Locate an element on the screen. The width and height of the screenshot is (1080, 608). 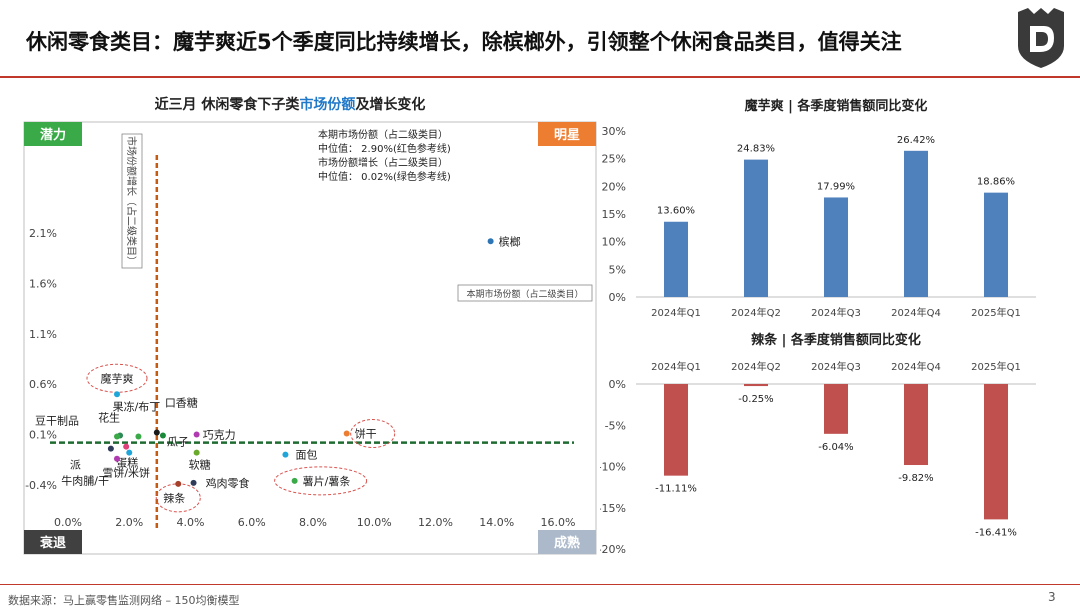
point-label-面包: 面包 is located at coordinates (306, 455).